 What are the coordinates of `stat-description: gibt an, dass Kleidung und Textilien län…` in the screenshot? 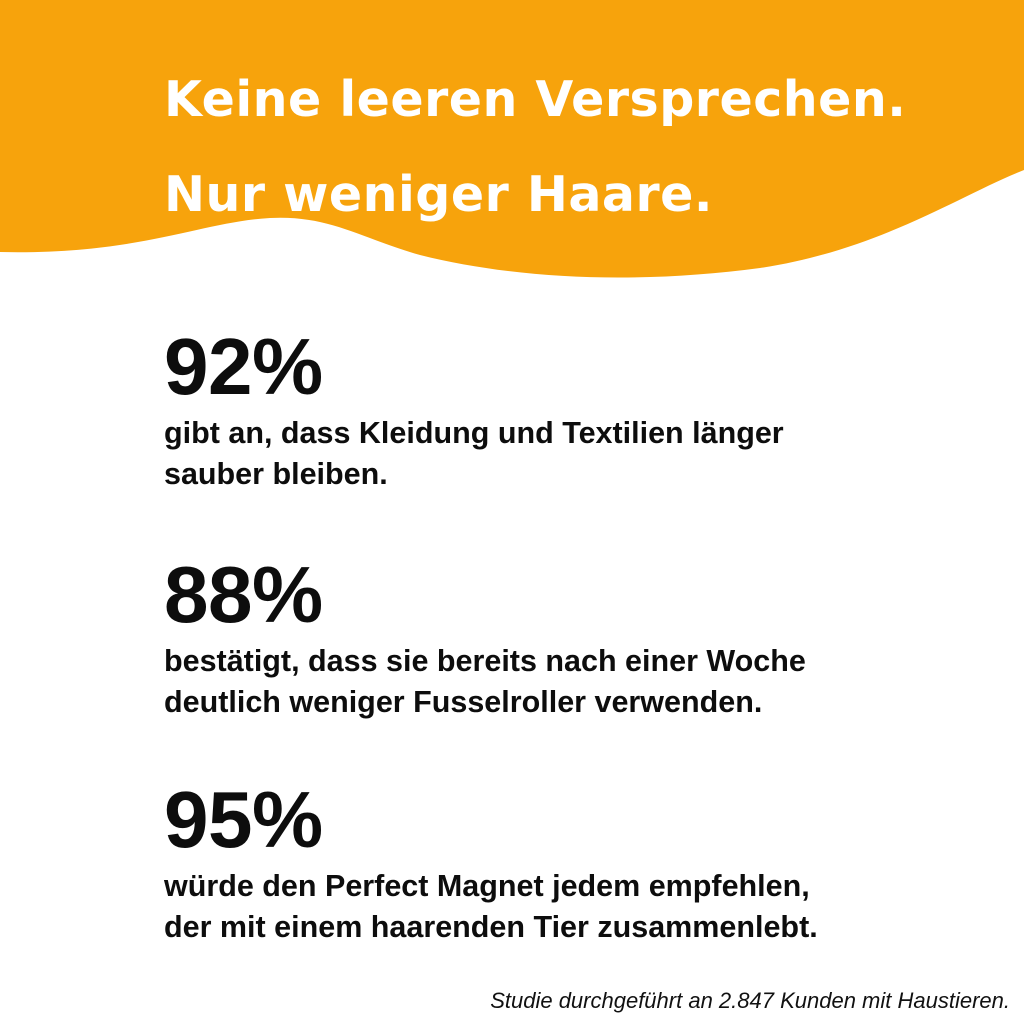 It's located at (474, 454).